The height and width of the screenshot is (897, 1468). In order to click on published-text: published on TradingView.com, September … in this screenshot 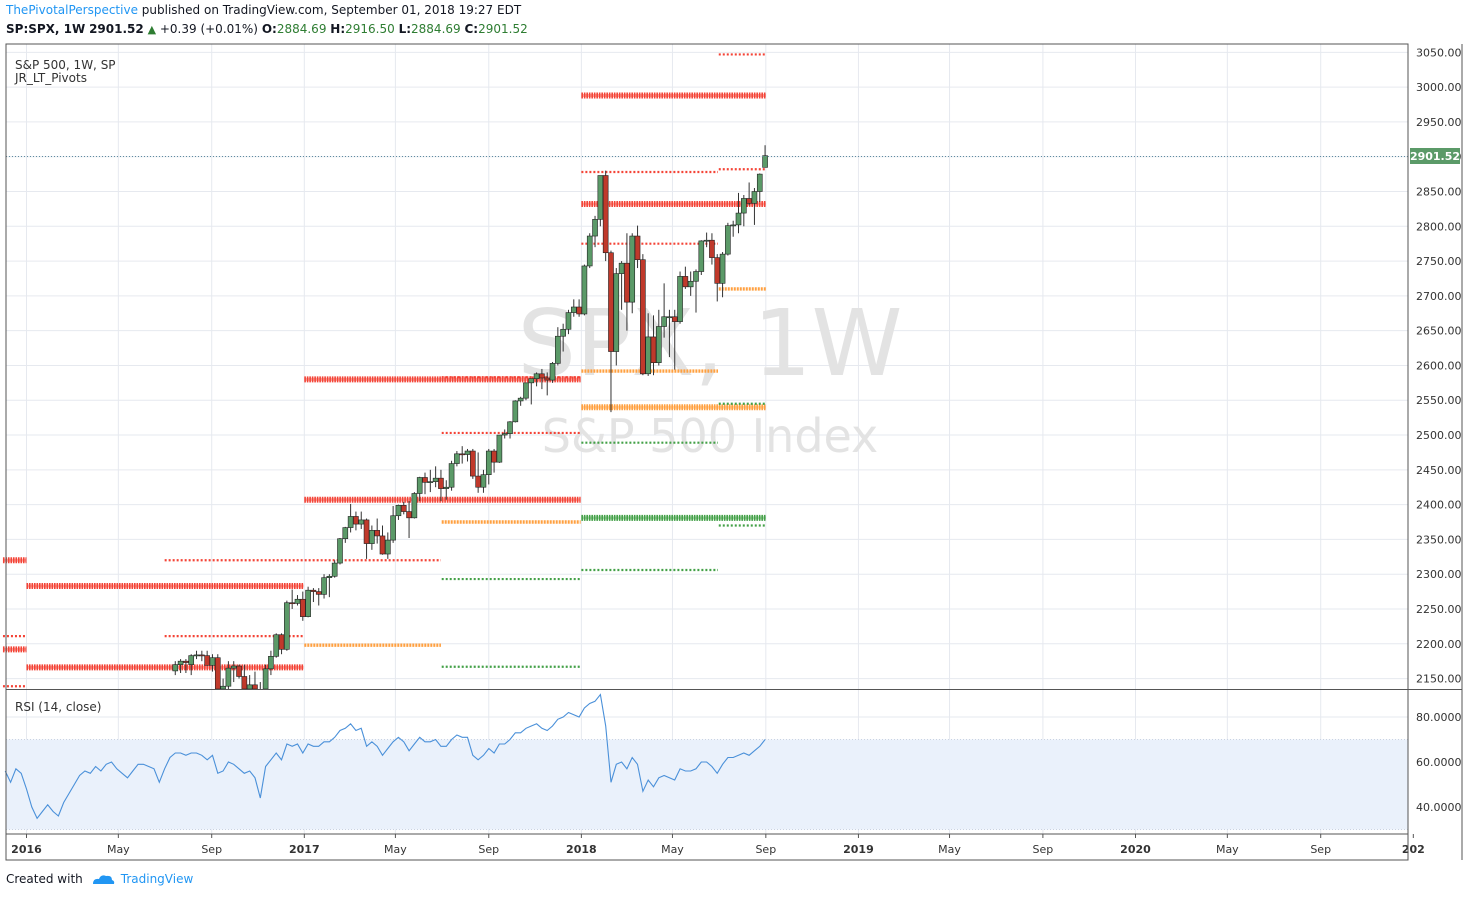, I will do `click(331, 10)`.